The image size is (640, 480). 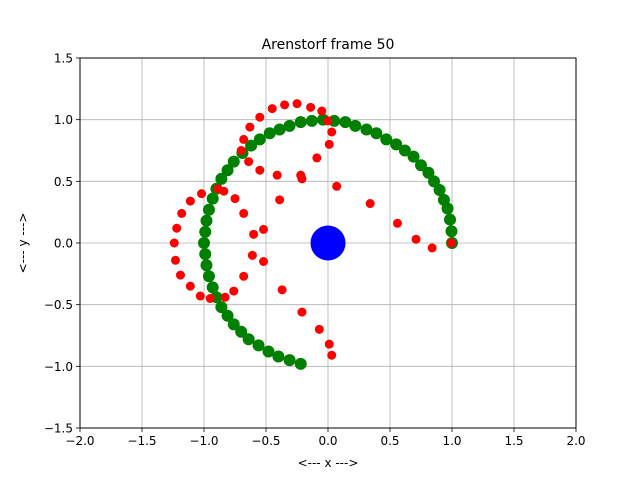 What do you see at coordinates (58, 429) in the screenshot?
I see `y-tick-label: −1.5` at bounding box center [58, 429].